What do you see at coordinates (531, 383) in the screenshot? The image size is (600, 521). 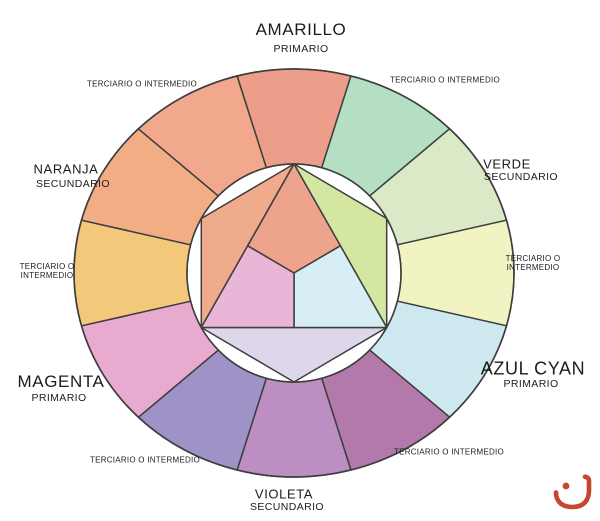 I see `label-azul-cyan-type: PRIMARIO` at bounding box center [531, 383].